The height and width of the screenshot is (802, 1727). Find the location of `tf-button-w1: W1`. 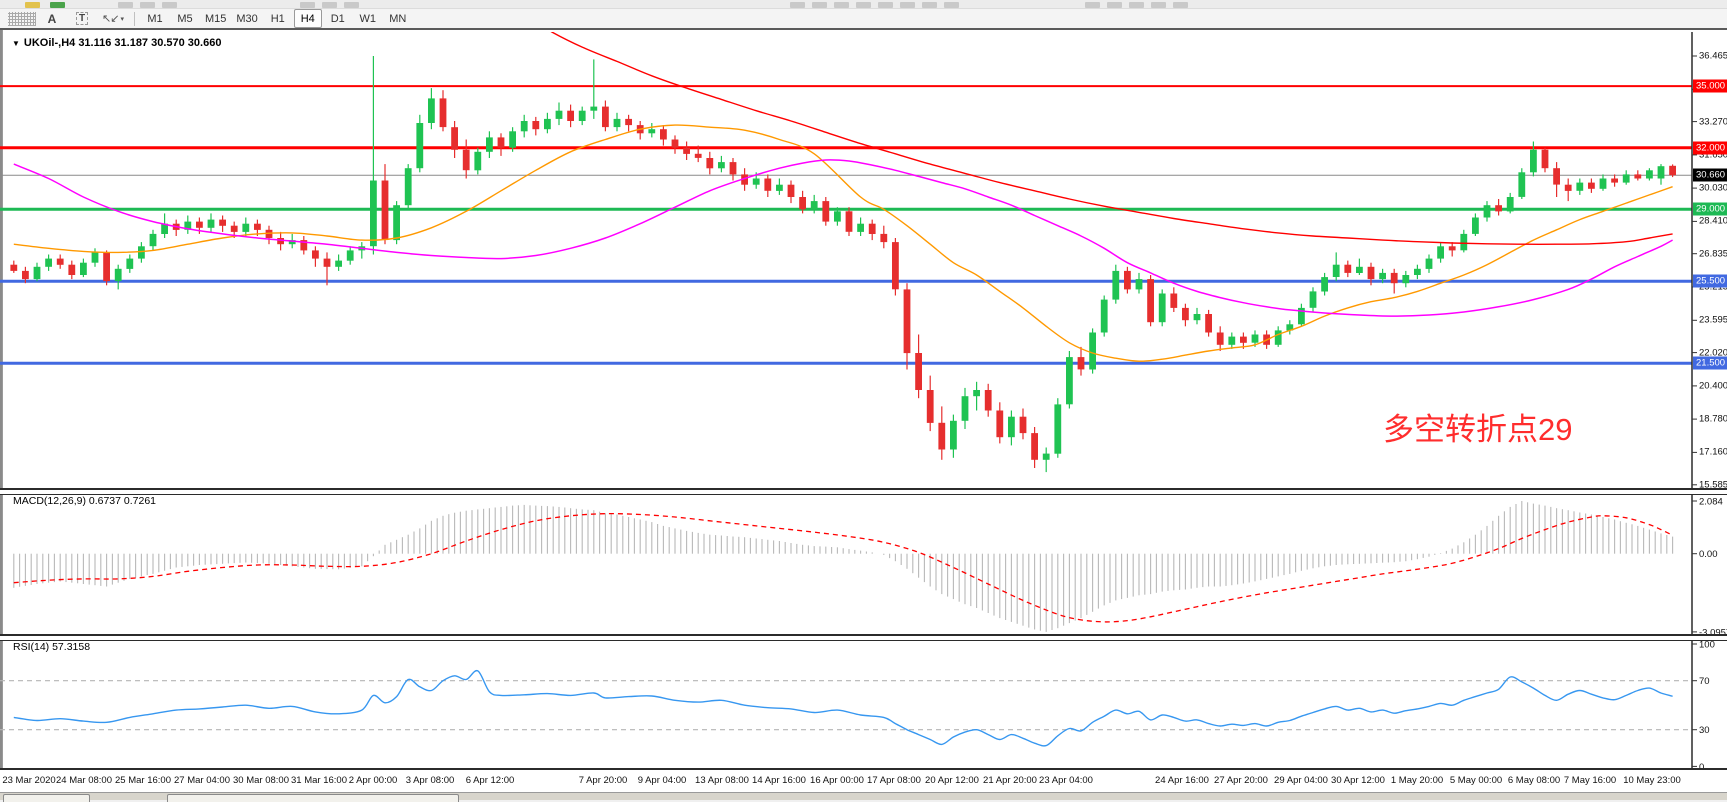

tf-button-w1: W1 is located at coordinates (368, 18).